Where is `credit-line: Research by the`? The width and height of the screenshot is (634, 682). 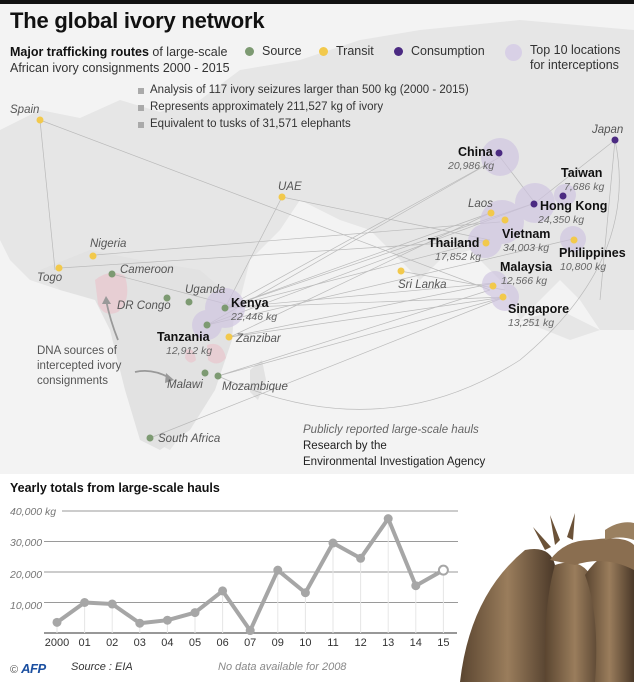 credit-line: Research by the is located at coordinates (345, 446).